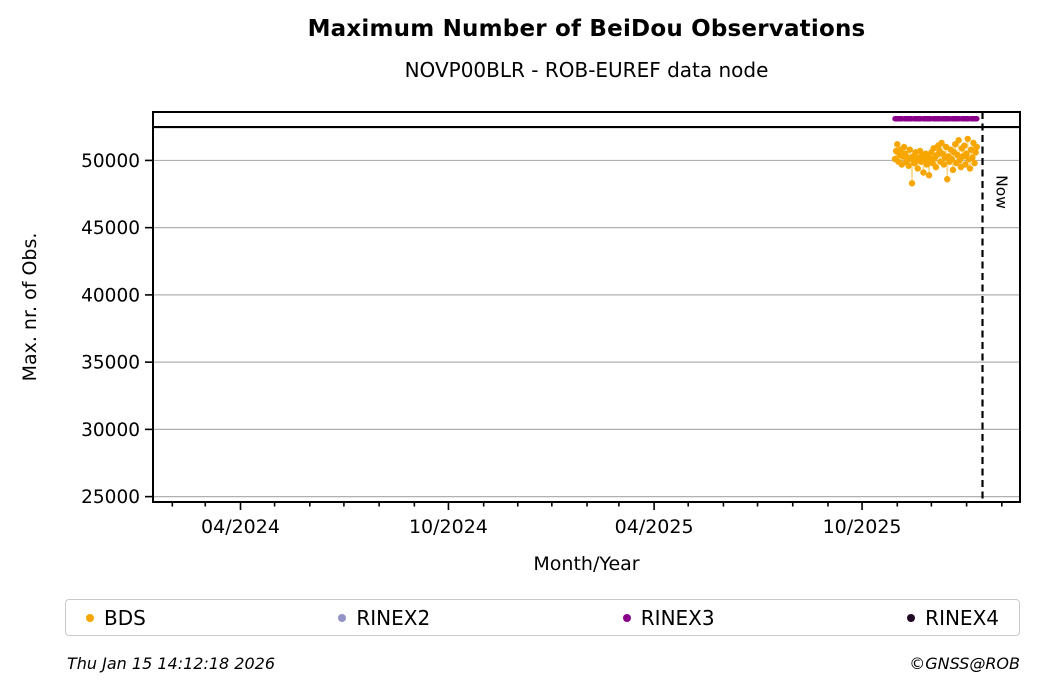  Describe the element at coordinates (110, 363) in the screenshot. I see `y-tick-label: 35000` at that location.